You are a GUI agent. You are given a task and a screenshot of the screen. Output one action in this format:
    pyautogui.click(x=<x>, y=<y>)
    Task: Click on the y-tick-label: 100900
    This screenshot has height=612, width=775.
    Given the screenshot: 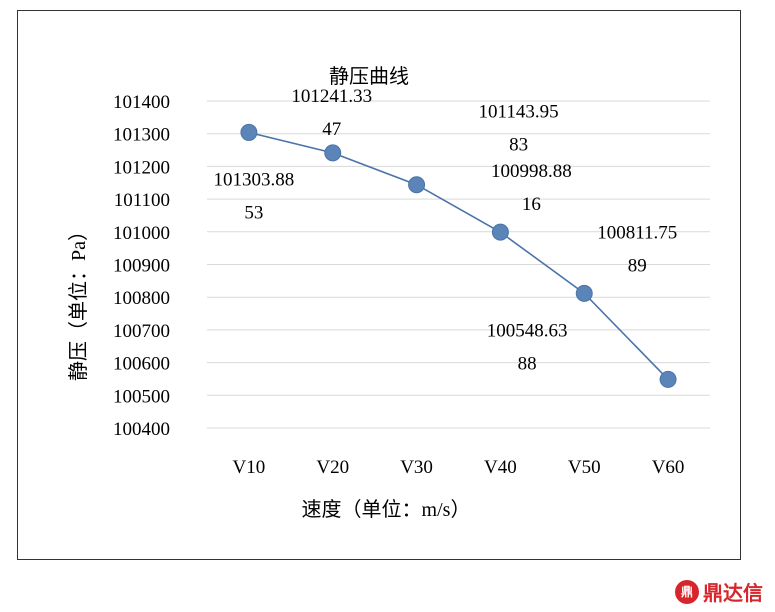 What is the action you would take?
    pyautogui.click(x=141, y=266)
    